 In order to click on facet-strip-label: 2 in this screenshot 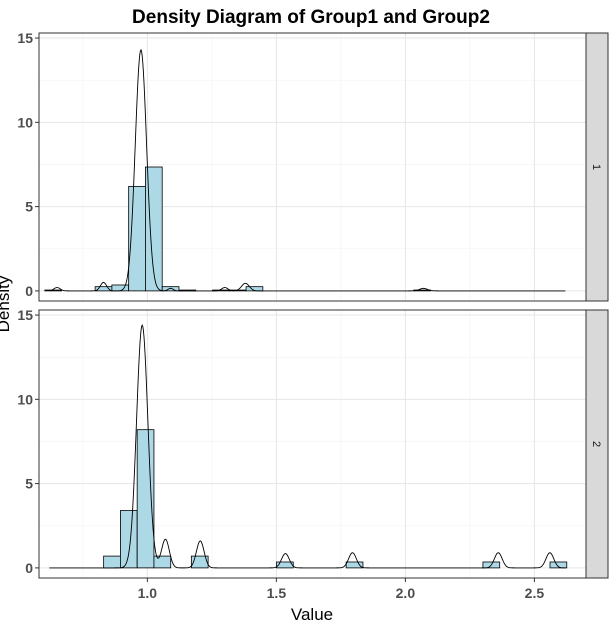, I will do `click(596, 444)`.